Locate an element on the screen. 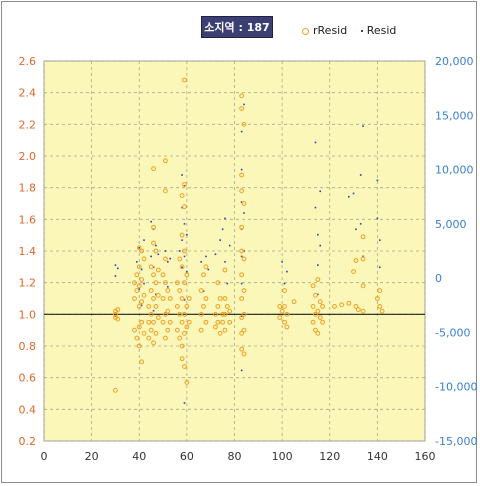  legend-item-resid: Resid is located at coordinates (378, 30).